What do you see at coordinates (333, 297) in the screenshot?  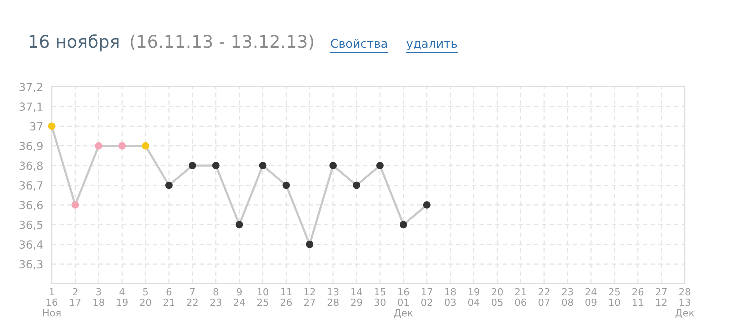 I see `x-tick-label: 13 28` at bounding box center [333, 297].